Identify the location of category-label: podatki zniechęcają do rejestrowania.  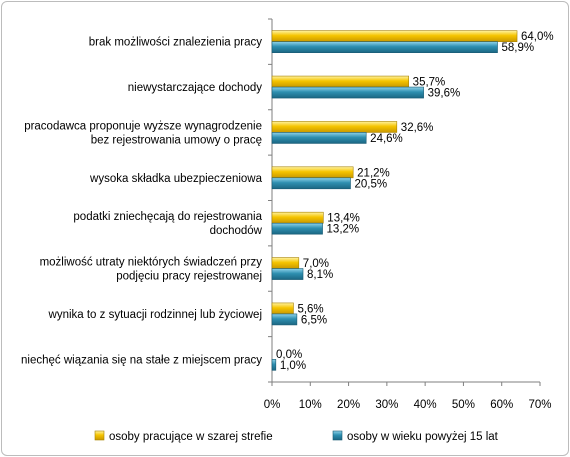
(167, 217).